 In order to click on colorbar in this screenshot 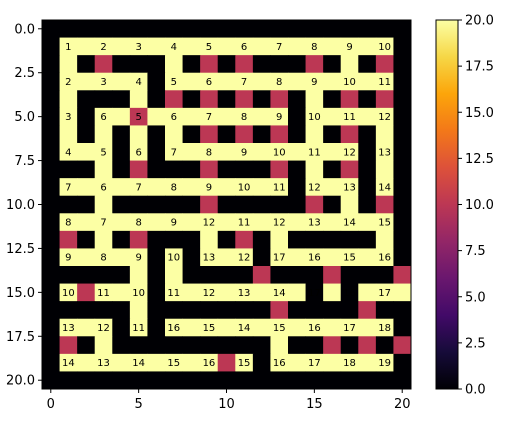, I will do `click(447, 204)`.